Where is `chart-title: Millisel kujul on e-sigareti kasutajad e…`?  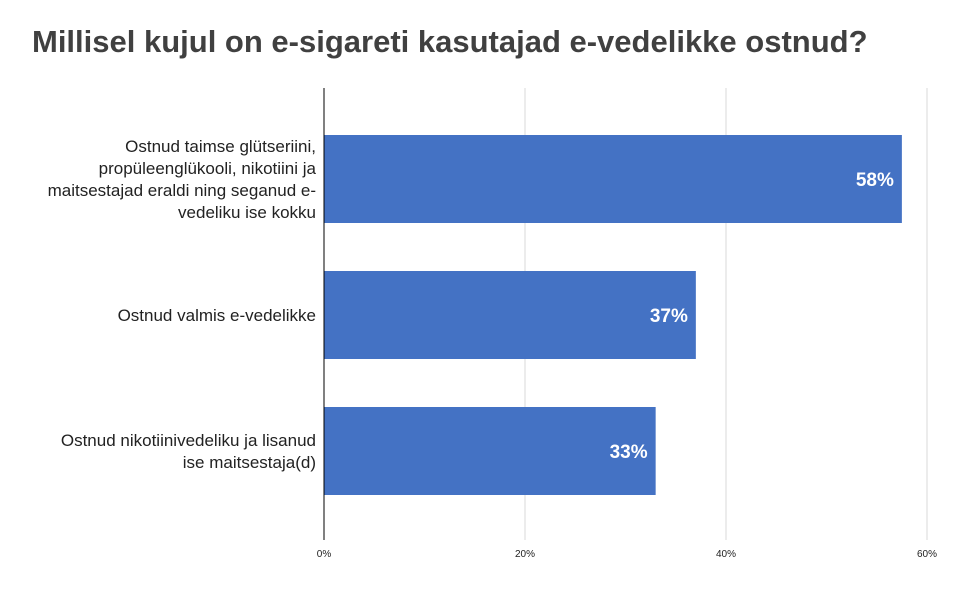
chart-title: Millisel kujul on e-sigareti kasutajad e… is located at coordinates (450, 41).